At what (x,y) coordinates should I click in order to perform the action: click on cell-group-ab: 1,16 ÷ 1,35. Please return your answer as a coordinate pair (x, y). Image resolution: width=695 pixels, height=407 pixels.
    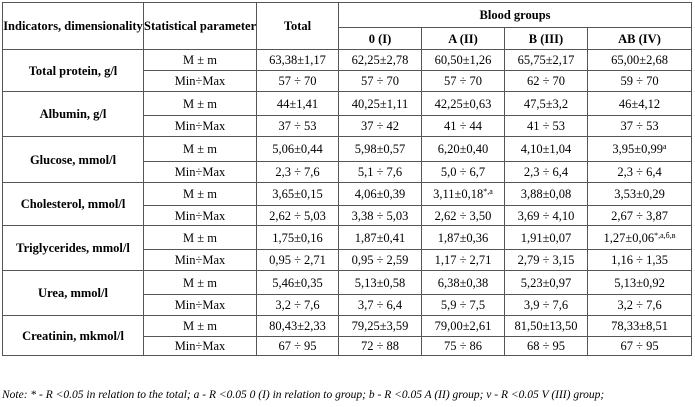
    Looking at the image, I should click on (639, 260).